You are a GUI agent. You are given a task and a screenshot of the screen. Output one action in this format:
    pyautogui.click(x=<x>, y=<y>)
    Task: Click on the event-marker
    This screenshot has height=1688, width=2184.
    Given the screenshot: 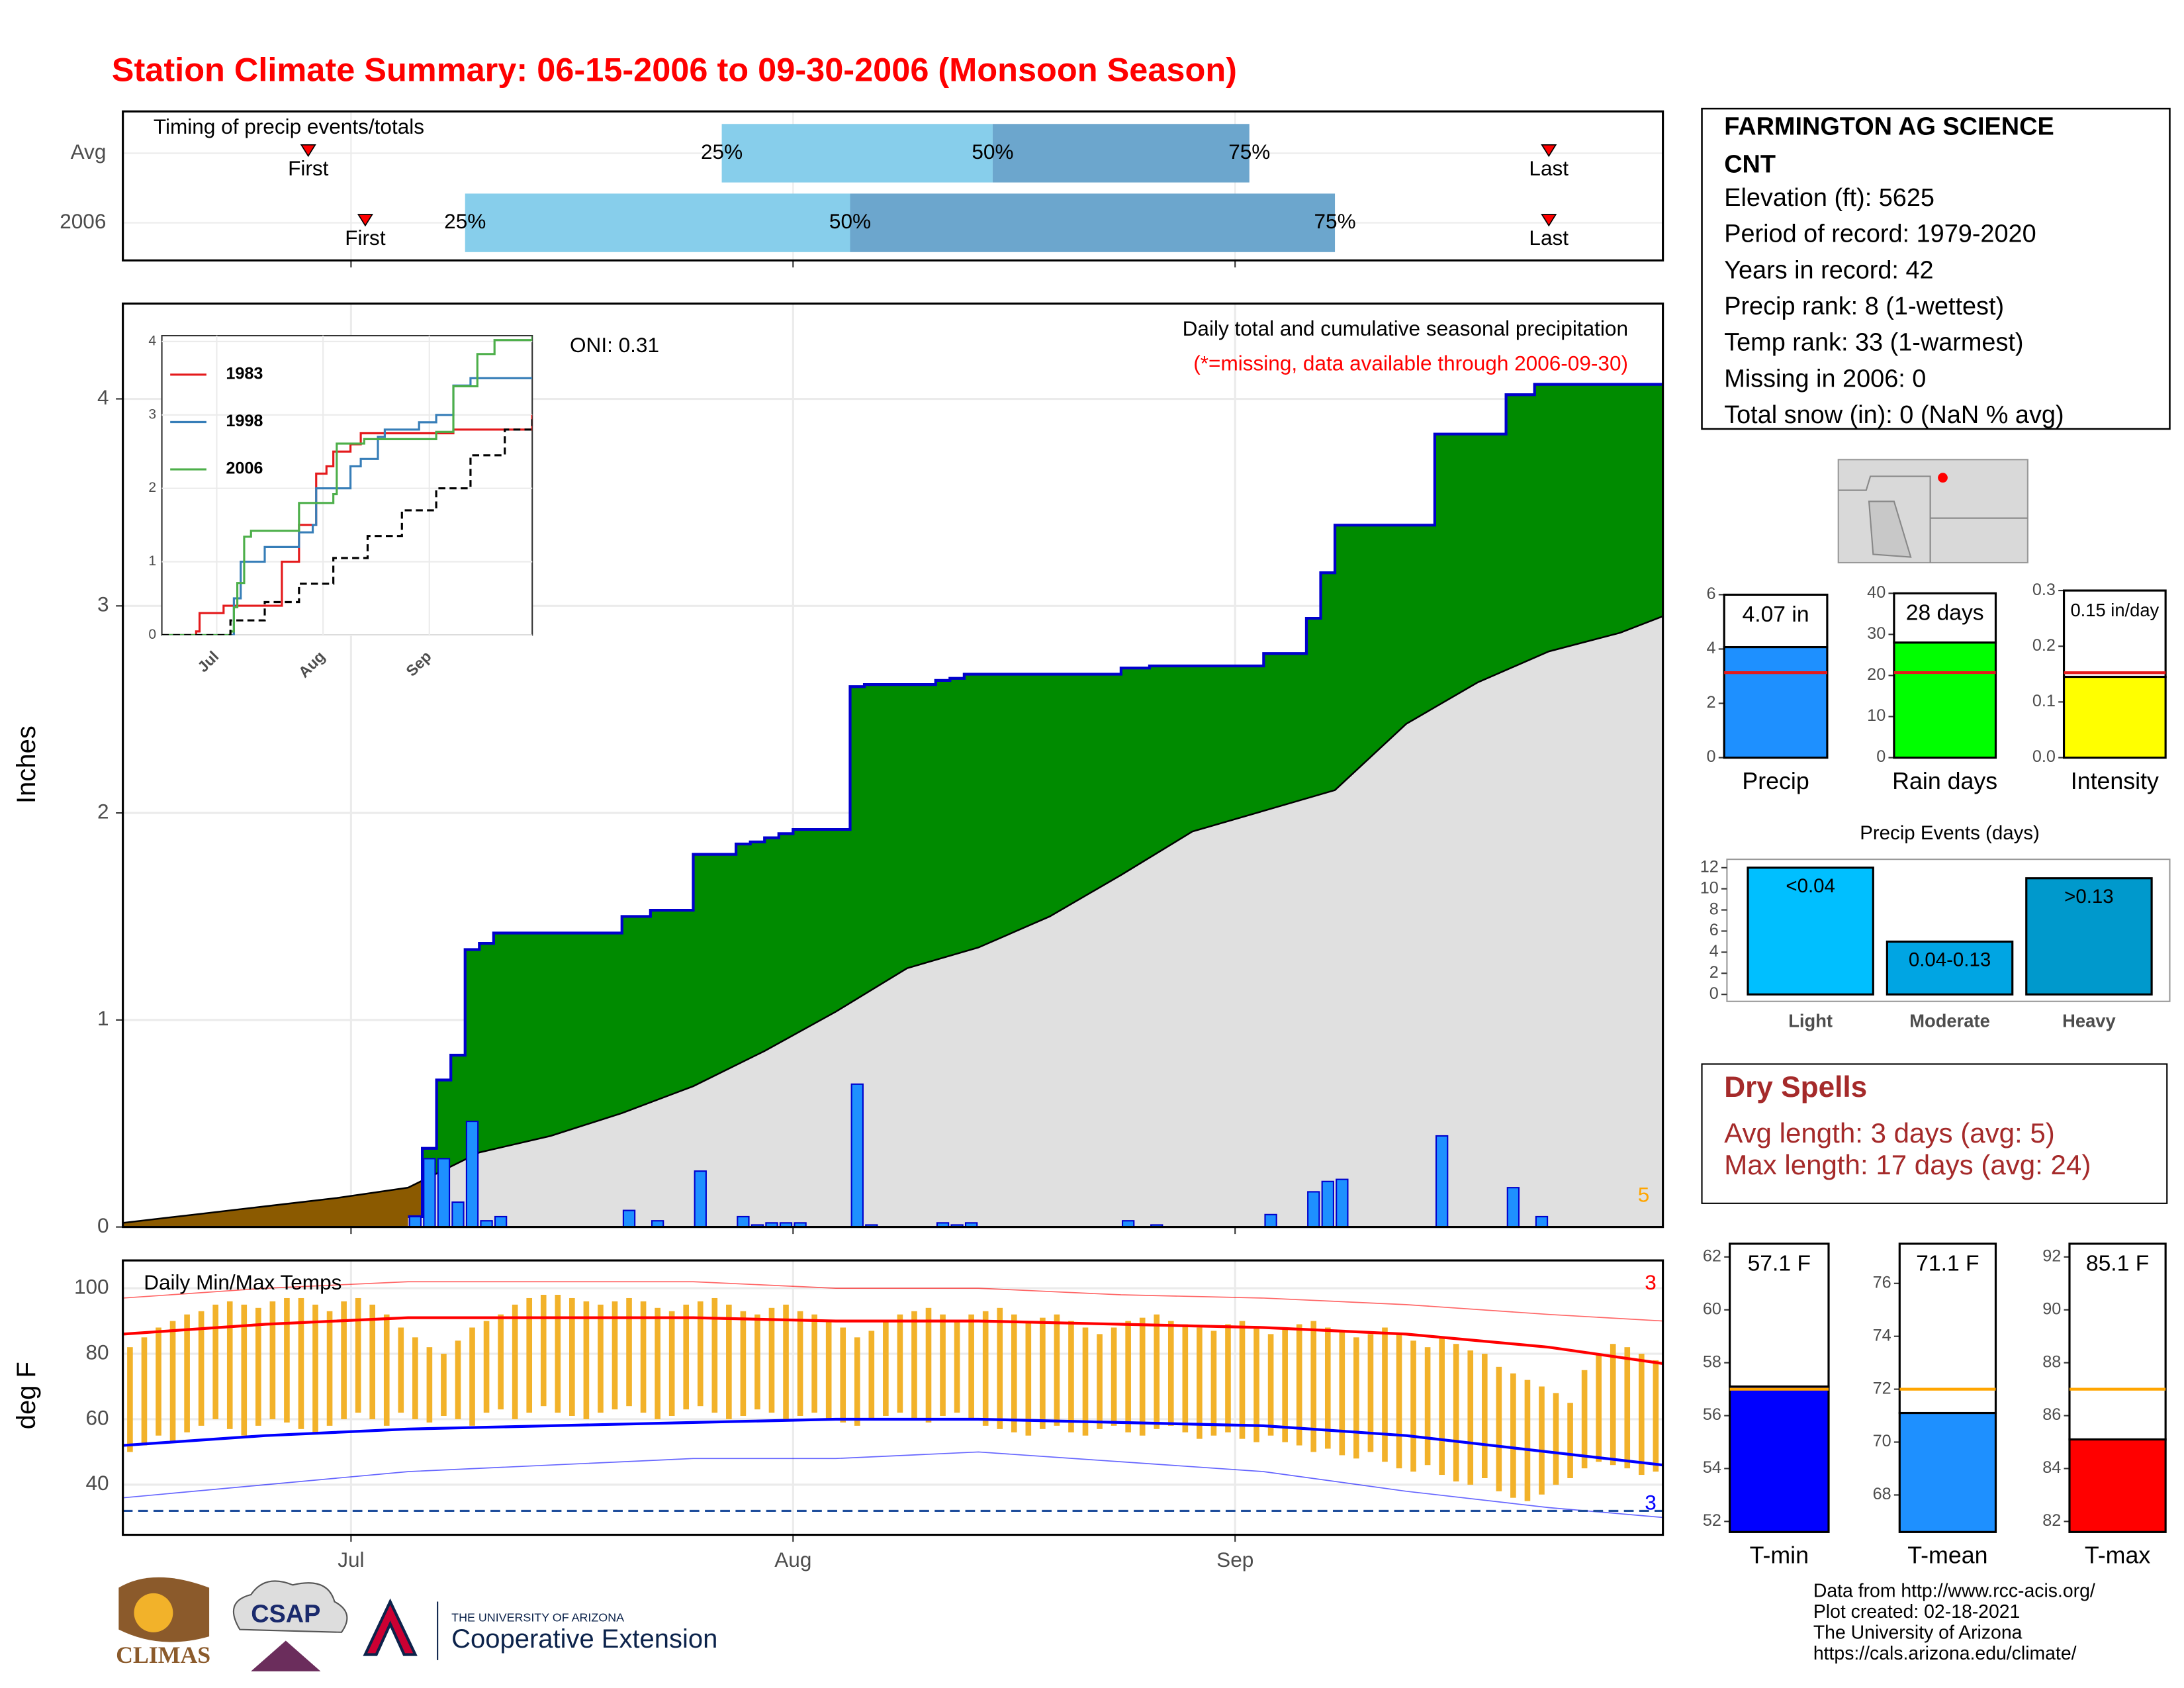 What is the action you would take?
    pyautogui.click(x=1549, y=151)
    